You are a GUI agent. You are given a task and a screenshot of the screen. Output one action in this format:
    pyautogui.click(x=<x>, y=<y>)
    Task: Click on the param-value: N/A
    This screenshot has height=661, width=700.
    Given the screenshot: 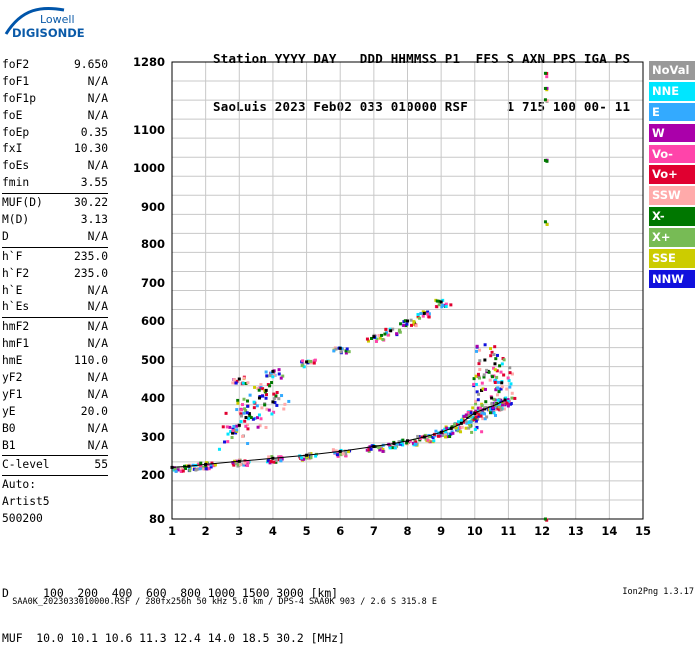 What is the action you would take?
    pyautogui.click(x=97, y=327)
    